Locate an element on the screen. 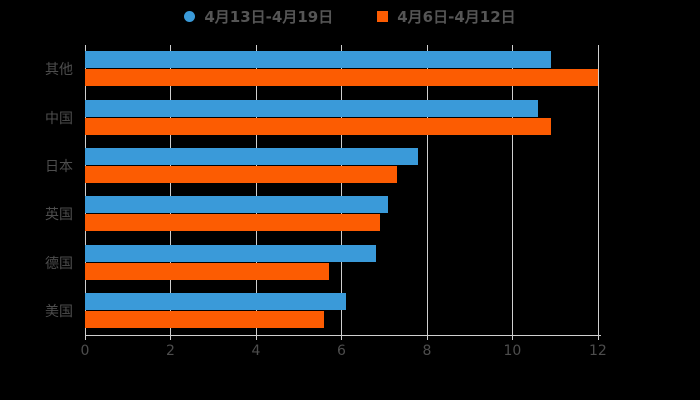 This screenshot has height=400, width=700. chart-legend: 4月13日-4月19日 4月6日-4月12日 is located at coordinates (350, 16).